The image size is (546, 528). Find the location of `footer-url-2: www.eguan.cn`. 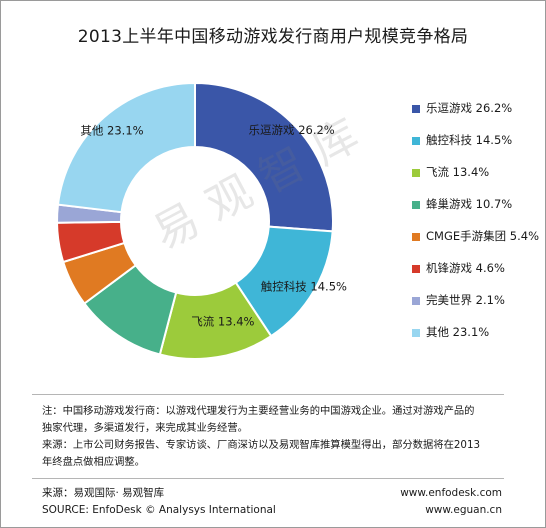

footer-url-2: www.eguan.cn is located at coordinates (463, 510).